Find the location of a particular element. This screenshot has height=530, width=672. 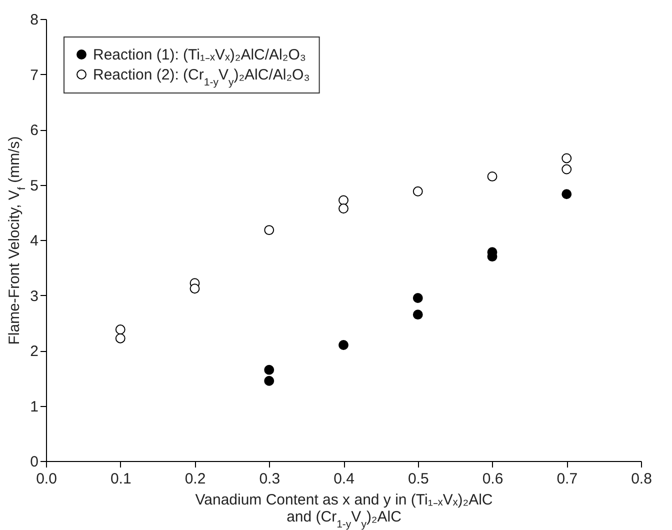

y-tick-label: 8 is located at coordinates (34, 20).